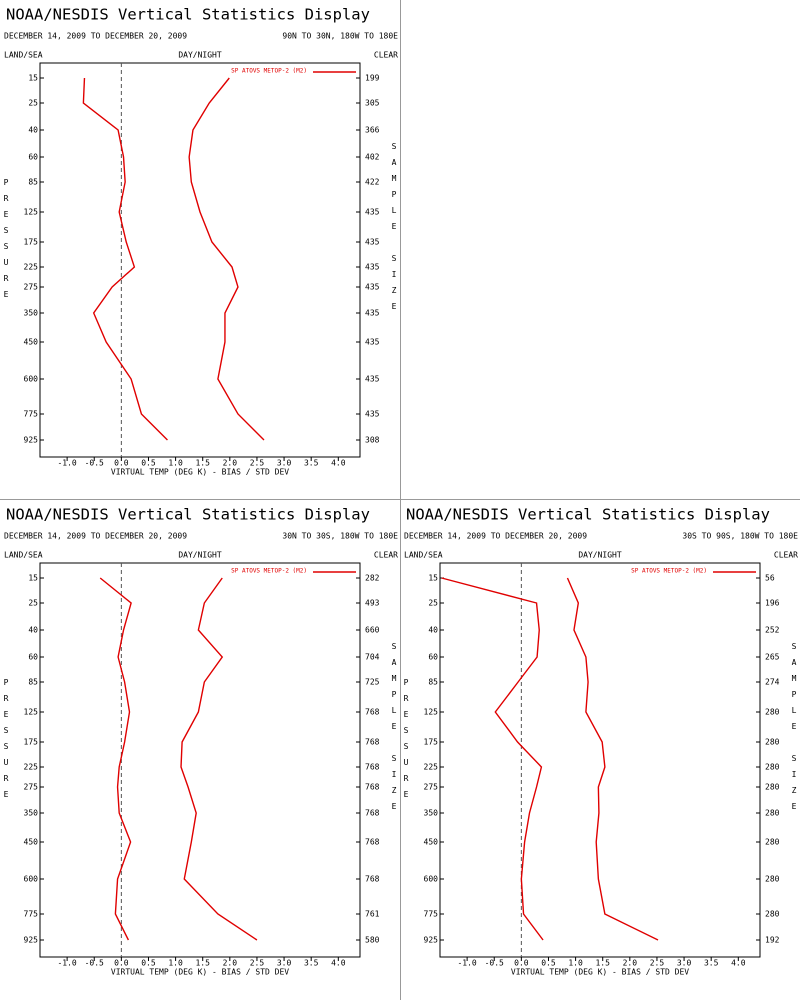 The height and width of the screenshot is (1000, 800). Describe the element at coordinates (6, 742) in the screenshot. I see `y-axis-label: PRESSURE` at that location.